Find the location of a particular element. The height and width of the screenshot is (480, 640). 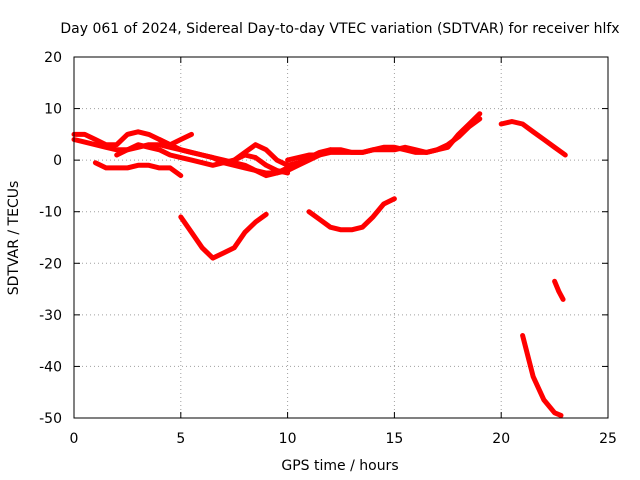

x-axis-label: GPS time / hours is located at coordinates (339, 466).